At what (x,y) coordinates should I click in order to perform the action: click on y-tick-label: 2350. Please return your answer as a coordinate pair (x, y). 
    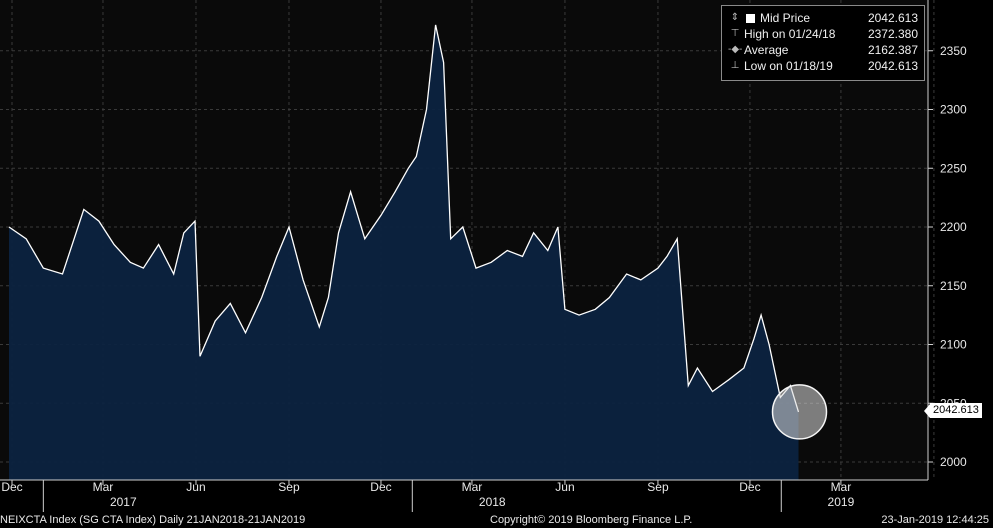
    Looking at the image, I should click on (953, 51).